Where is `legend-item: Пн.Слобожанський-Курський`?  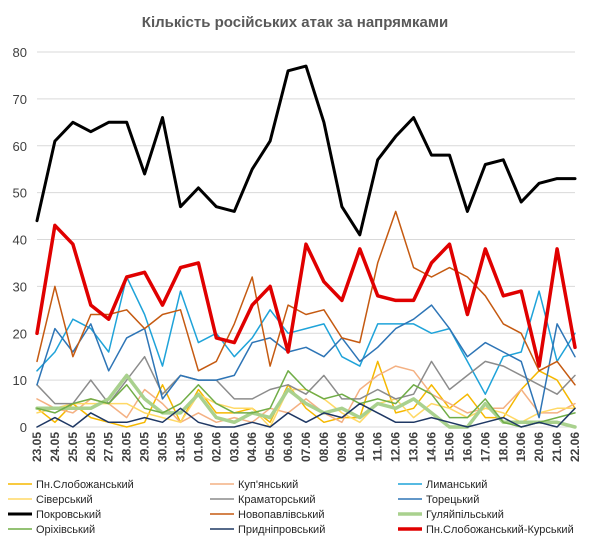
legend-item: Пн.Слобожанський-Курський is located at coordinates (486, 530).